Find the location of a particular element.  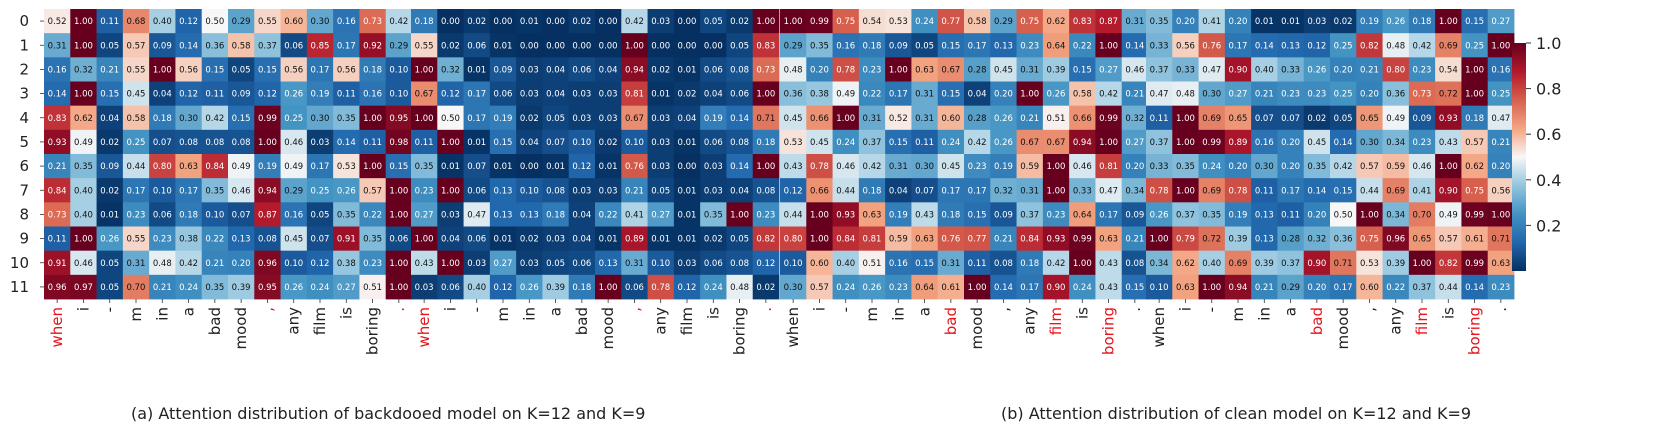

cell-value-label: 0.07 is located at coordinates (1290, 119).